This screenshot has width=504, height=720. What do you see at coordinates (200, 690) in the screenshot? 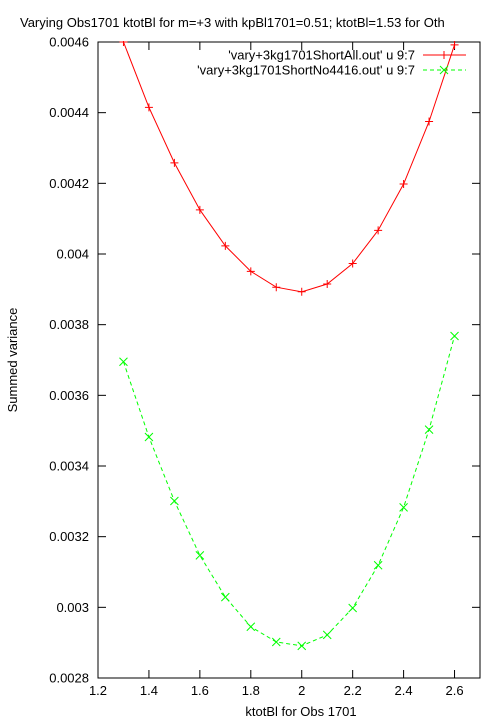
I see `x-tick-label: 1.6` at bounding box center [200, 690].